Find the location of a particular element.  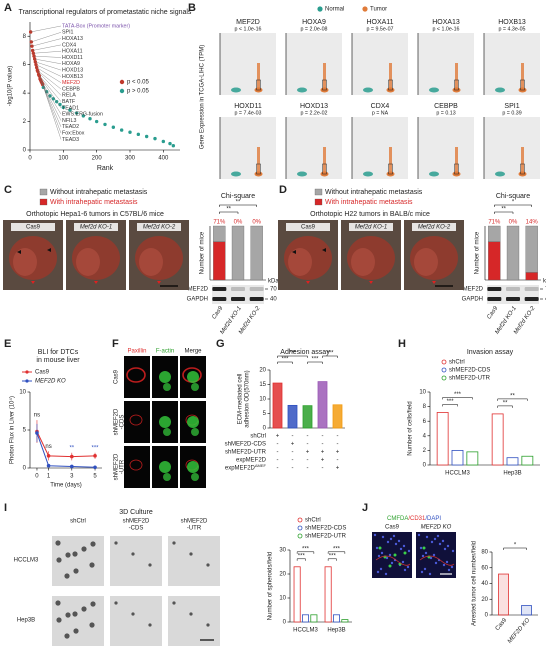

gene-label: HOXA11 is located at coordinates (72, 52).